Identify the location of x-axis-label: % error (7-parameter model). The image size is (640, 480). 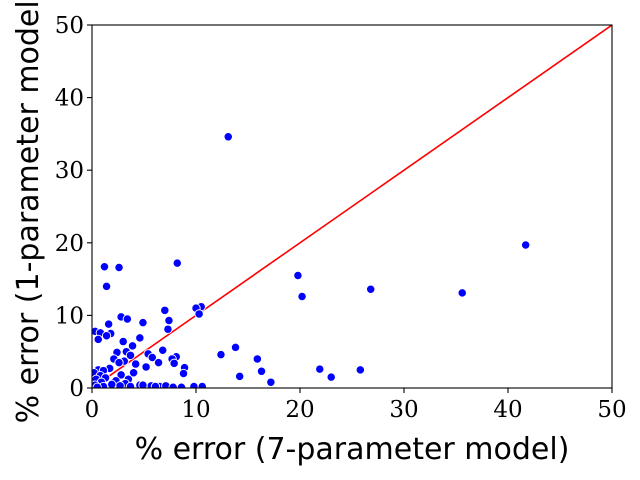
(352, 449).